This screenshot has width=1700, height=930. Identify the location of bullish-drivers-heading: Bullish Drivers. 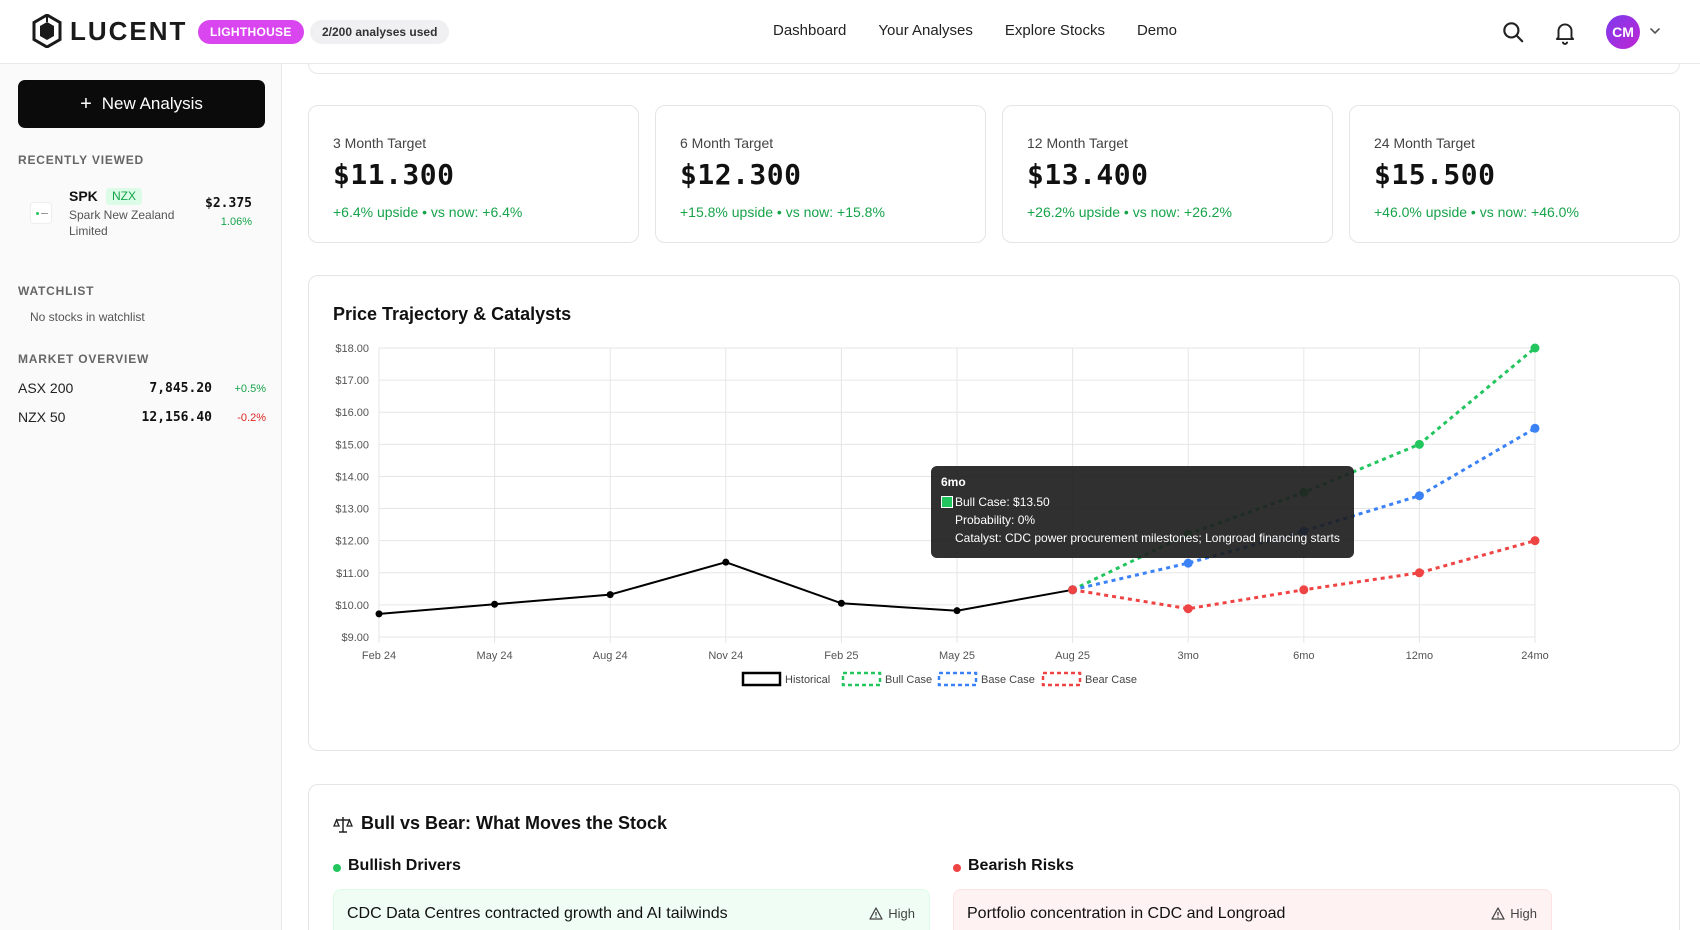
(404, 865).